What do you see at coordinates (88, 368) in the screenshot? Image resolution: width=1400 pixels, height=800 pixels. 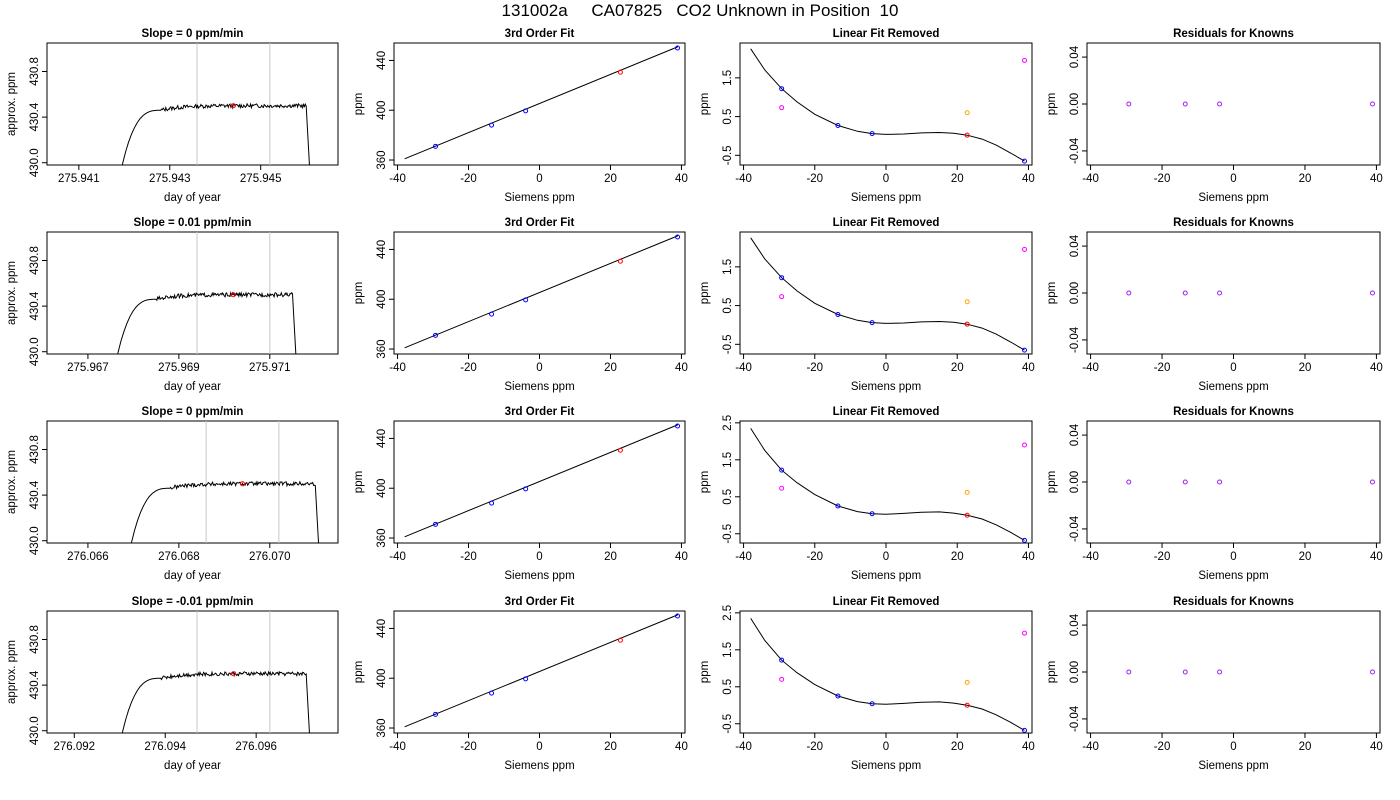 I see `x-tick-label: 275.967` at bounding box center [88, 368].